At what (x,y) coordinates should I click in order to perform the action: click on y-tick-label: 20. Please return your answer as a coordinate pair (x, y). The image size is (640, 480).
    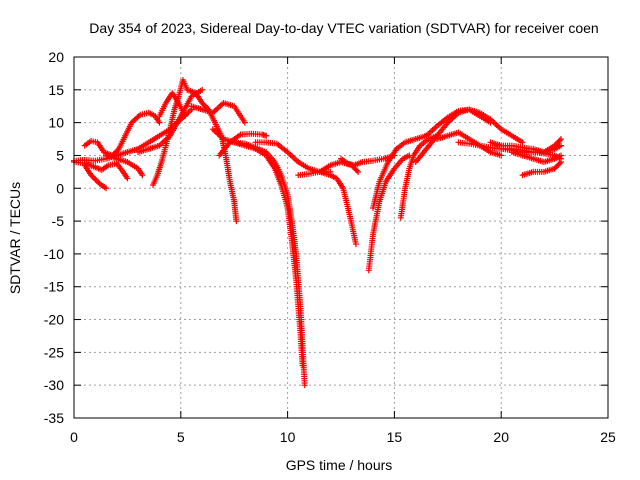
    Looking at the image, I should click on (56, 57).